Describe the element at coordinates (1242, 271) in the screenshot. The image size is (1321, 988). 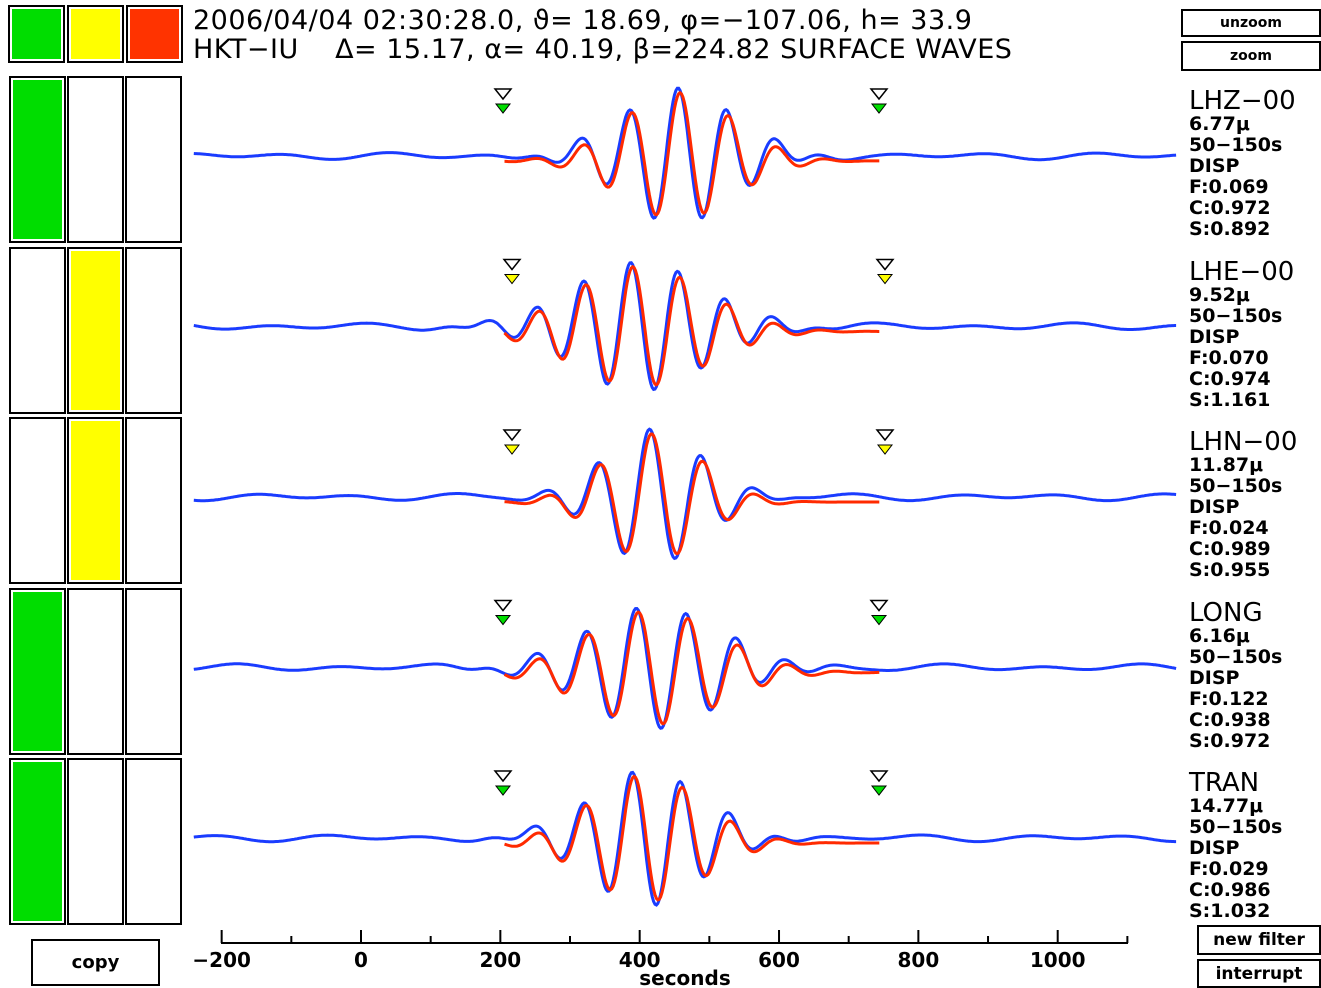
I see `trace-name: LHE−00` at that location.